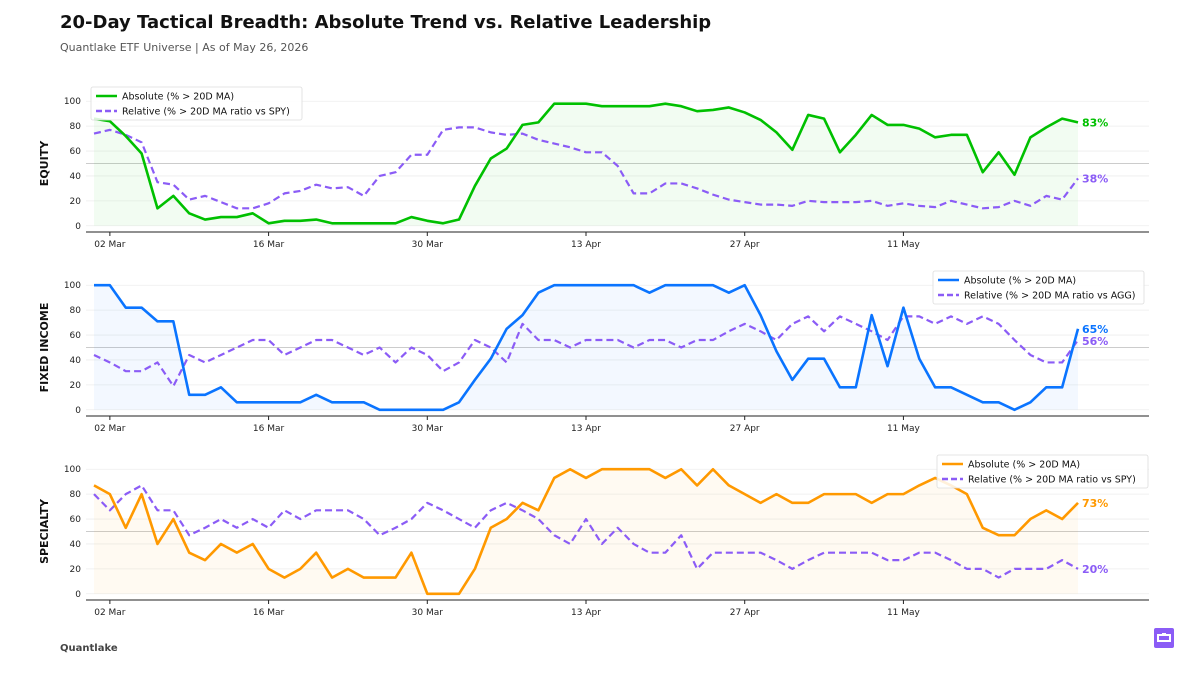 The image size is (1200, 675). Describe the element at coordinates (1095, 503) in the screenshot. I see `end-value-label: 73%` at that location.